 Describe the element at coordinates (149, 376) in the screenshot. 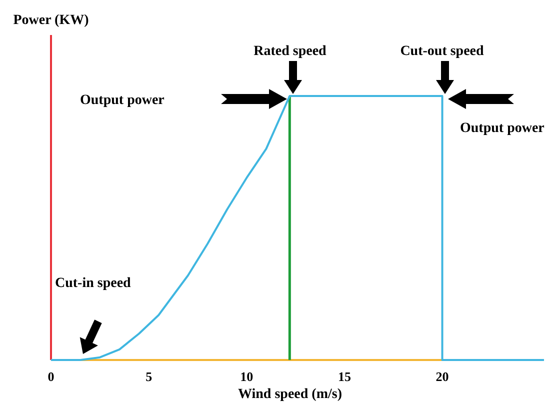

I see `x-tick-label: 5` at that location.